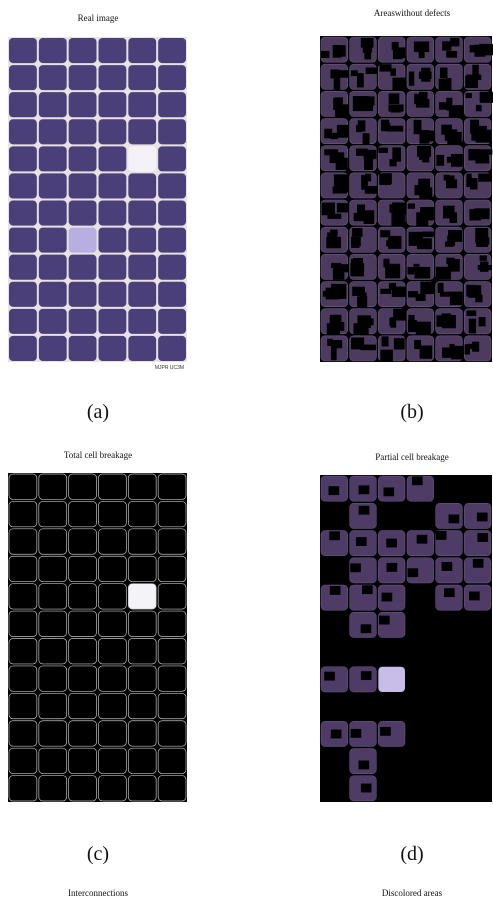 This screenshot has height=898, width=493. I want to click on panel-title: Real image, so click(98, 18).